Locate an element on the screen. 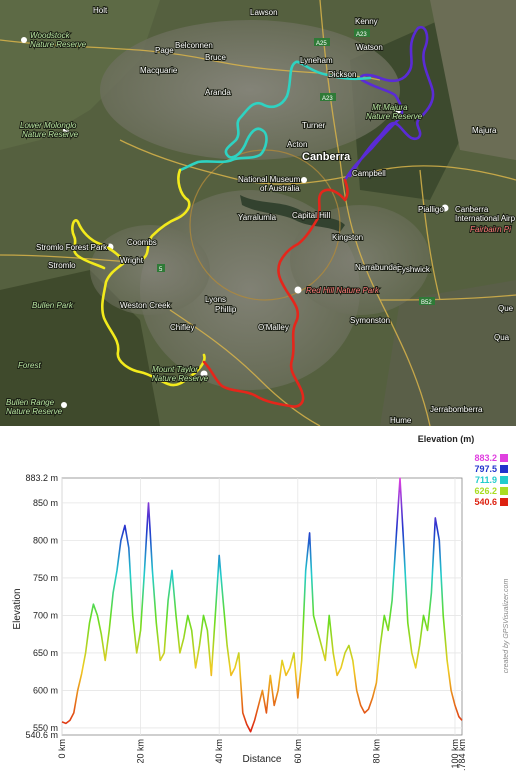 The width and height of the screenshot is (516, 776). place-bruce: Bruce is located at coordinates (215, 57).